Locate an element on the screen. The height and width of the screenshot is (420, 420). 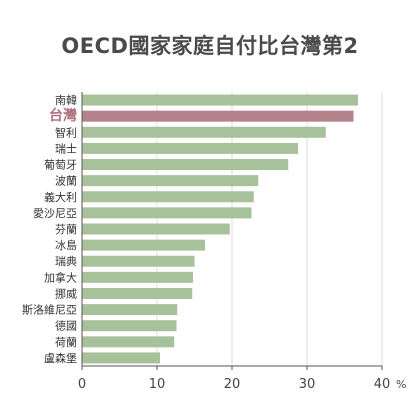
category-label-9: 冰島 is located at coordinates (66, 245).